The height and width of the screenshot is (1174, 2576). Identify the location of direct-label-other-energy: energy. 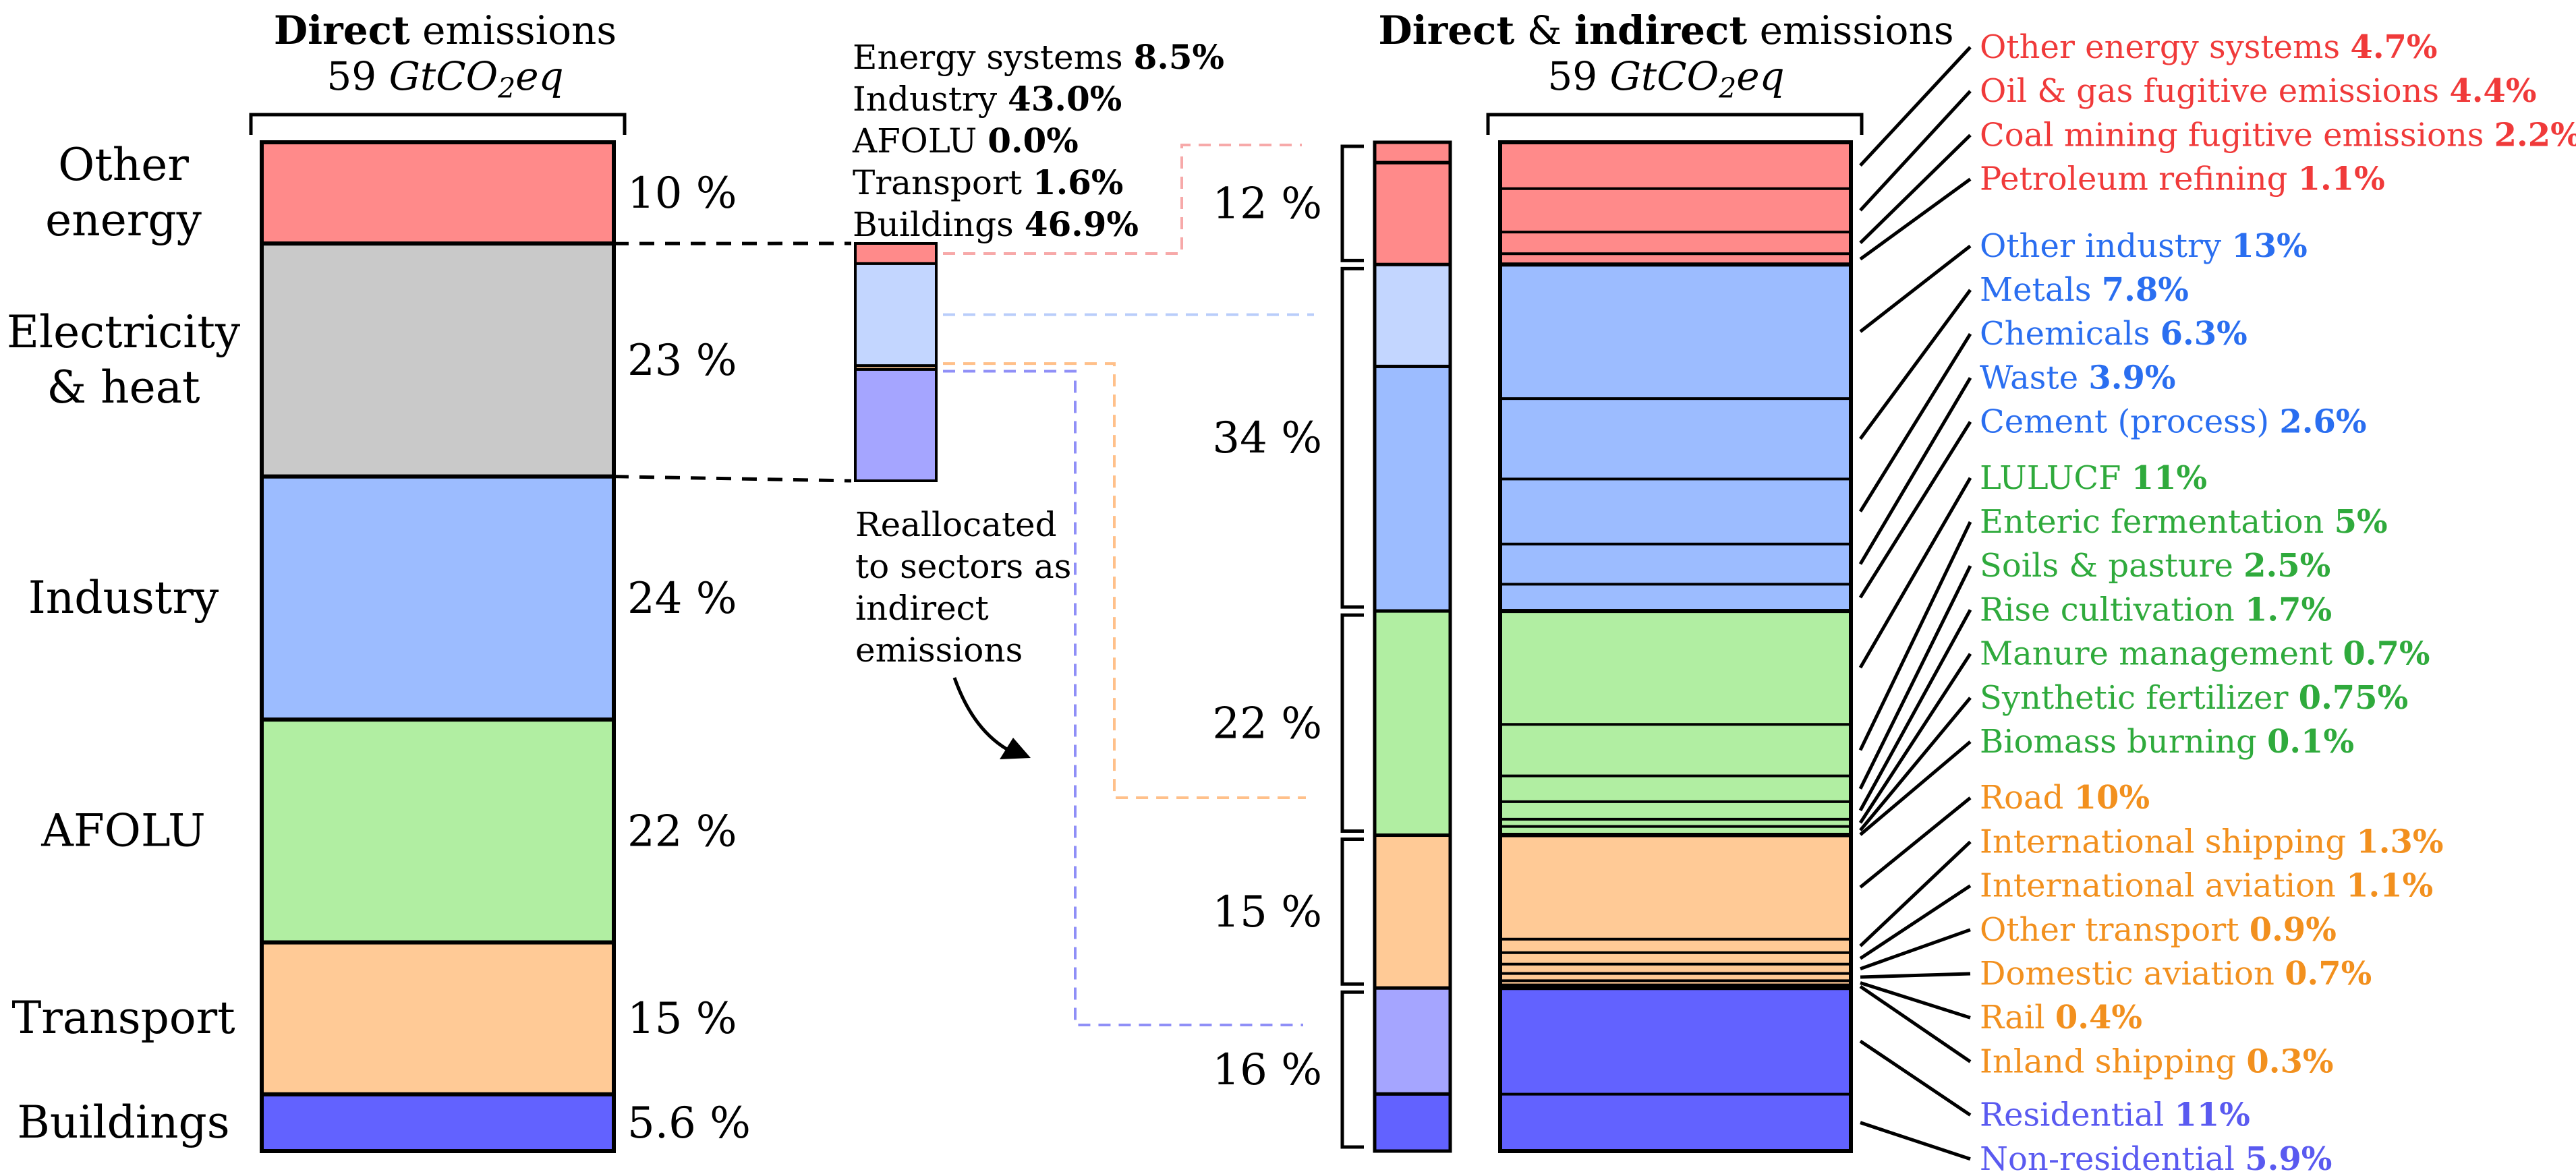
(123, 220).